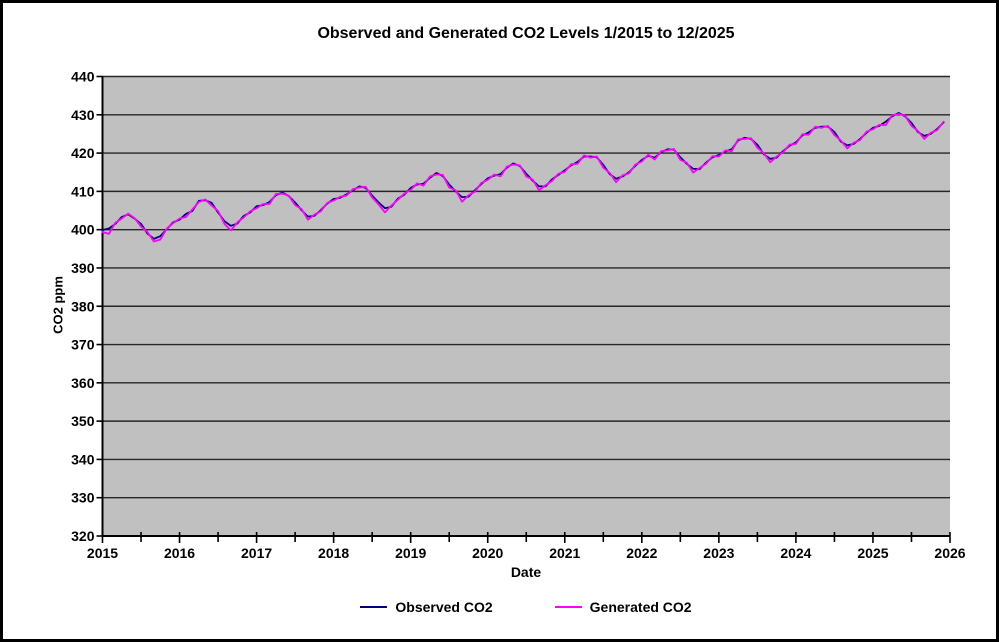  I want to click on y-tick-label: 370, so click(83, 345).